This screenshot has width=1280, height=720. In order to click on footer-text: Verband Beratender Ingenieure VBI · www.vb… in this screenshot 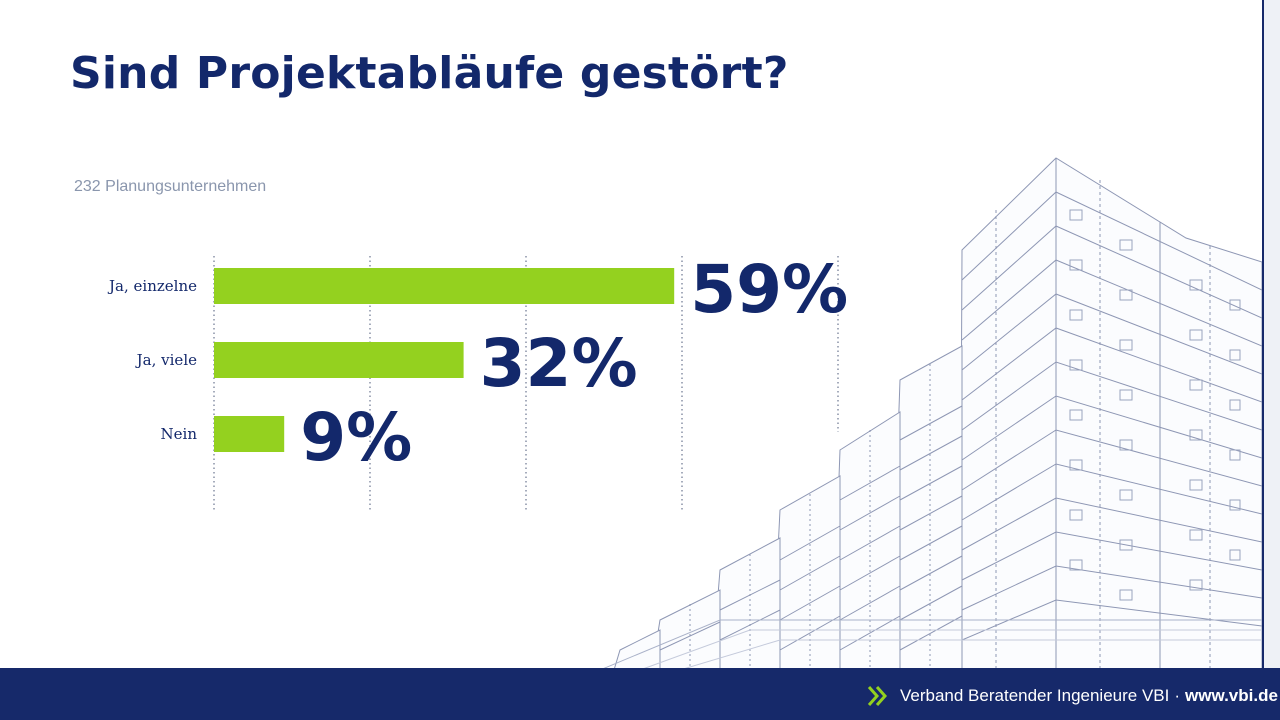, I will do `click(1089, 696)`.